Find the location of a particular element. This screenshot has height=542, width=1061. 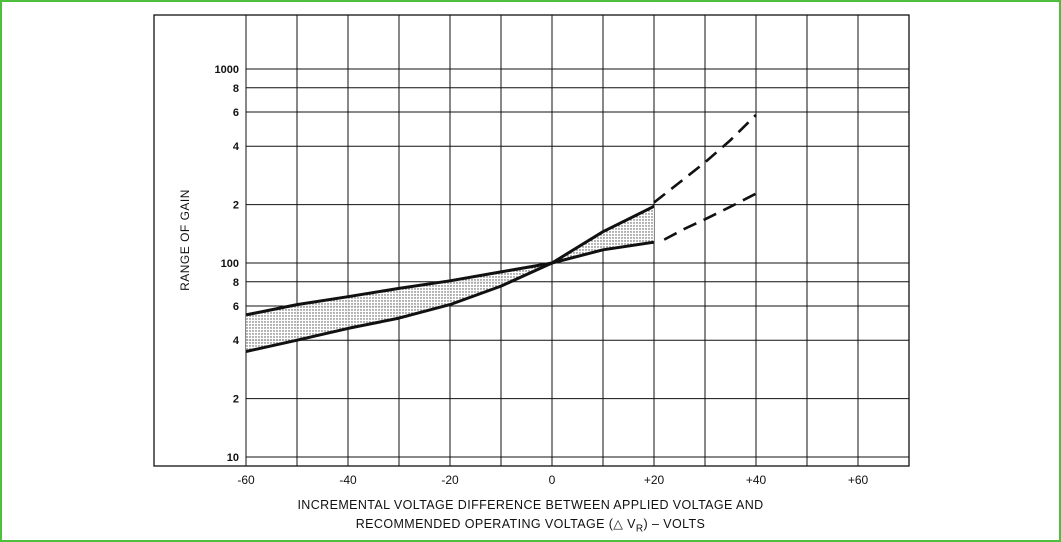

x-tick-label: -60 is located at coordinates (246, 480).